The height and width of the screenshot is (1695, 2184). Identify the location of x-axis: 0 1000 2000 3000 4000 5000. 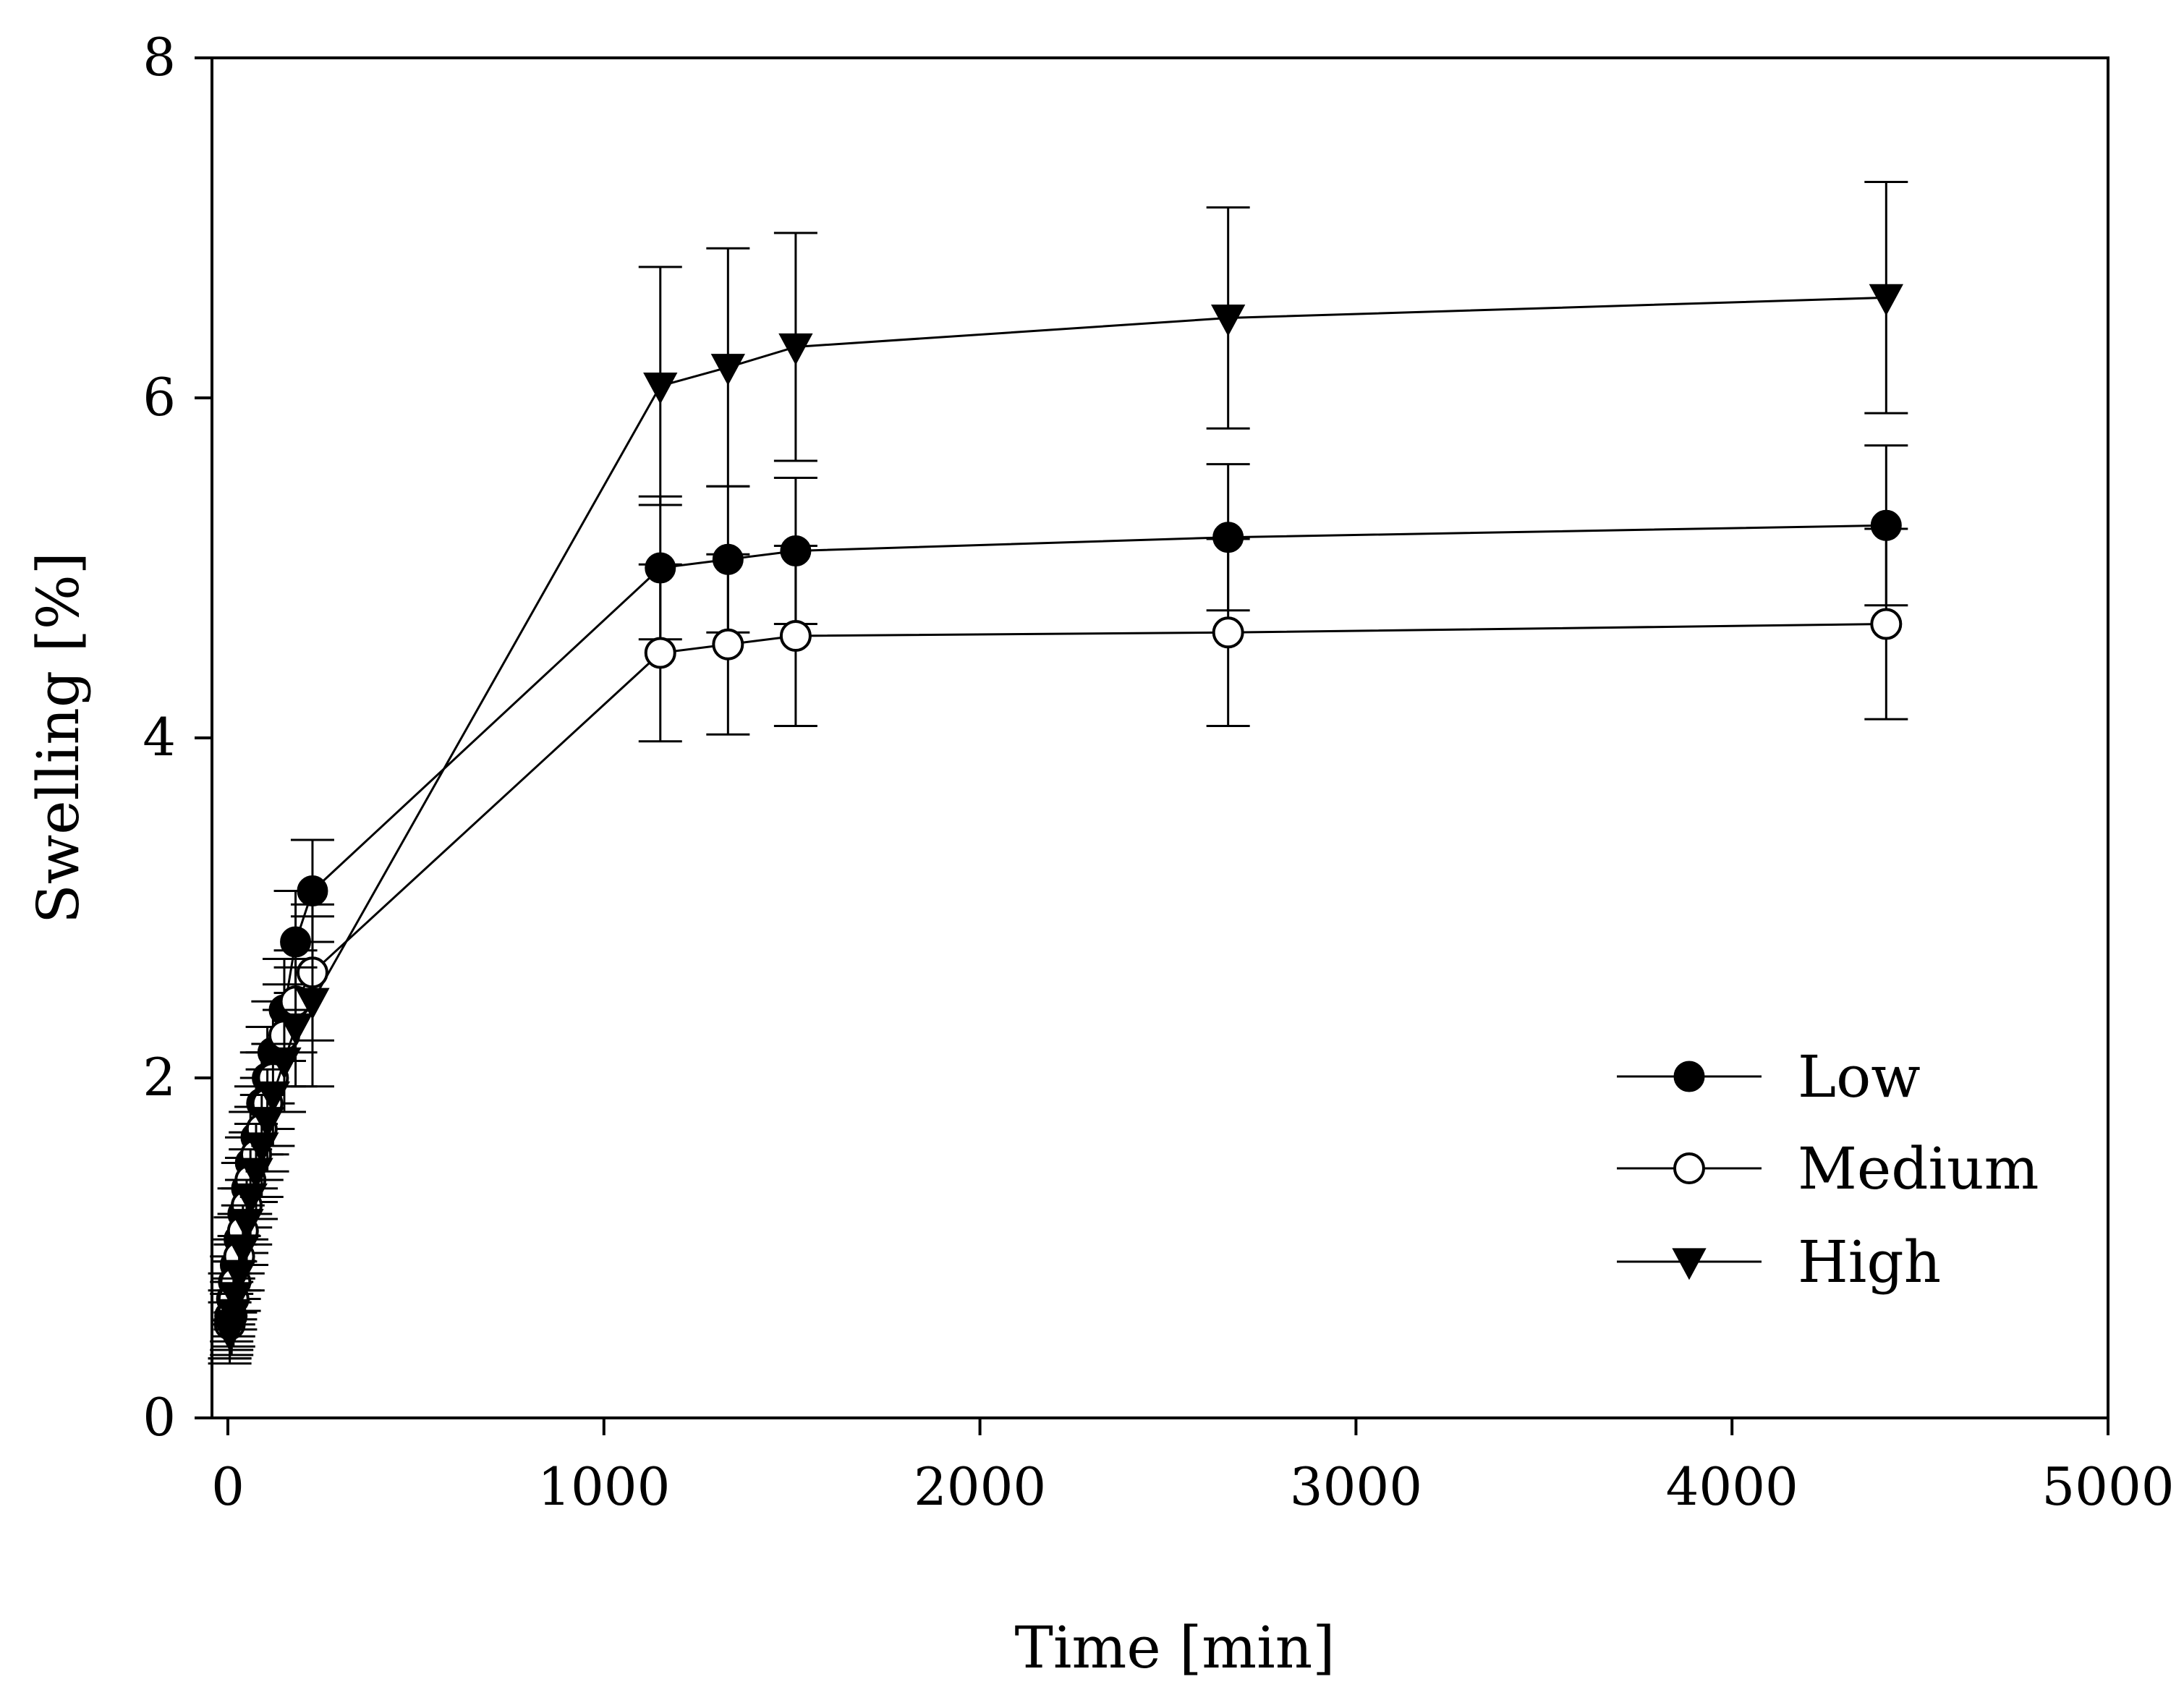
(1193, 1468).